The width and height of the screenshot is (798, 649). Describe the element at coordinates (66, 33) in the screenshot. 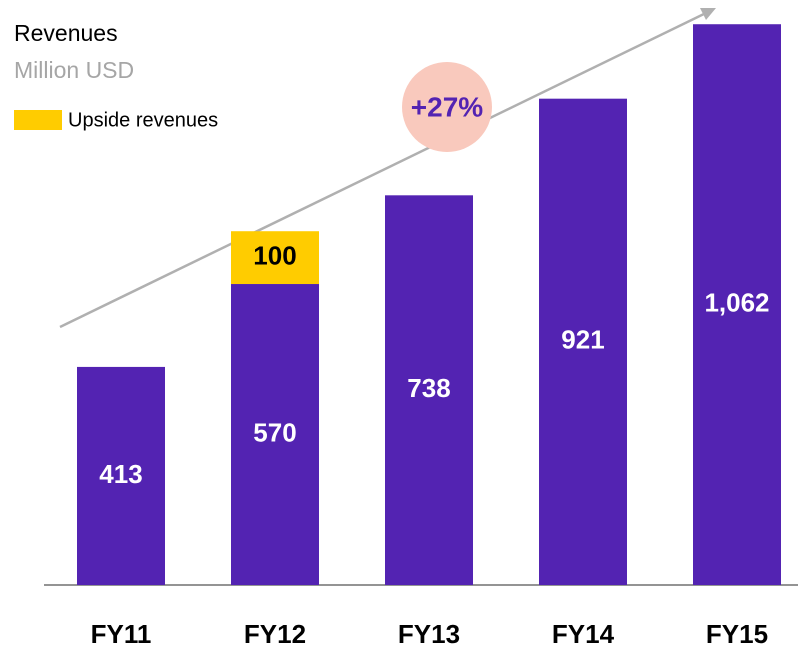

I see `chart-title: Revenues` at that location.